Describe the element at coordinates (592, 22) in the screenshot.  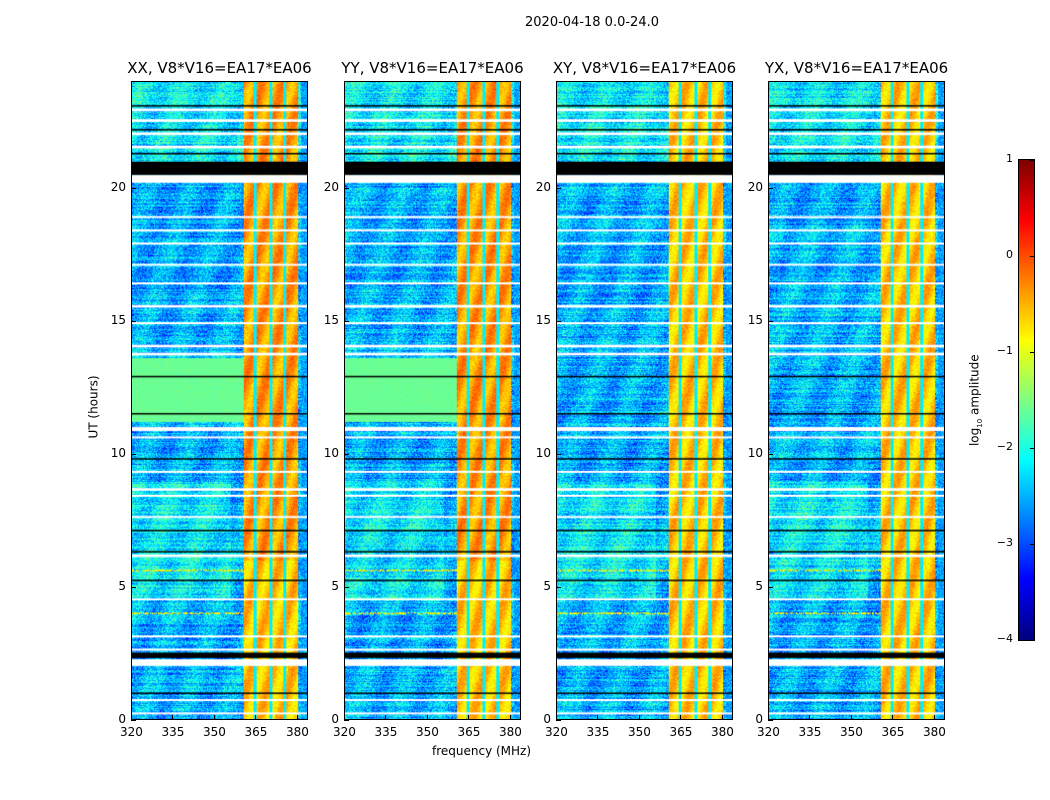
I see `figure-title: 2020-04-18 0.0-24.0` at that location.